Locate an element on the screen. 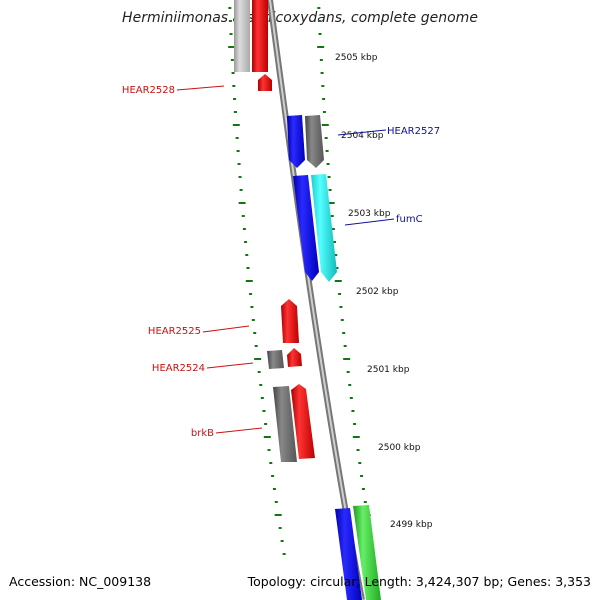 The height and width of the screenshot is (600, 600). gene-blue-fumC is located at coordinates (306, 228).